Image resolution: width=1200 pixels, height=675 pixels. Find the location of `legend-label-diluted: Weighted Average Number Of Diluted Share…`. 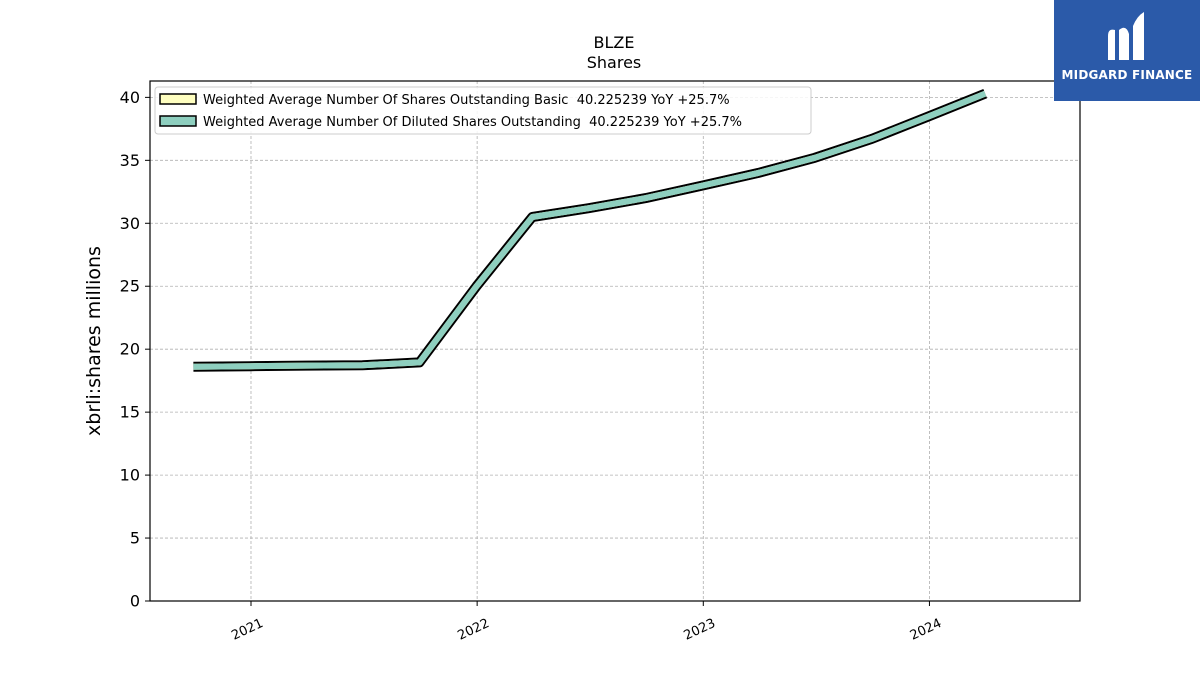

legend-label-diluted: Weighted Average Number Of Diluted Share… is located at coordinates (472, 122).